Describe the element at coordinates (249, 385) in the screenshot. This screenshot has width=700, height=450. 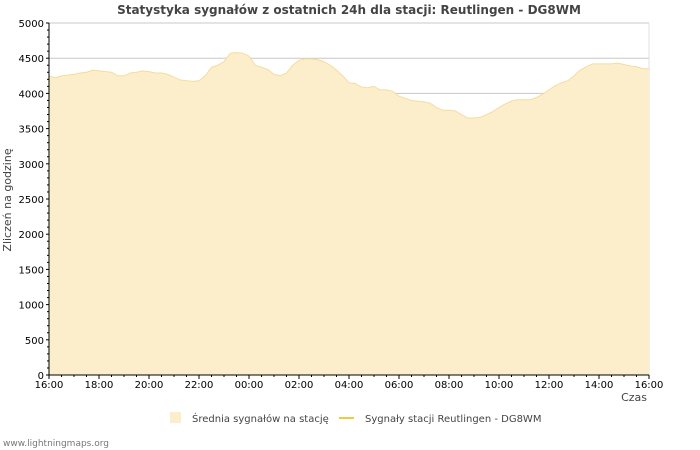
I see `x-tick-label: 00:00` at that location.